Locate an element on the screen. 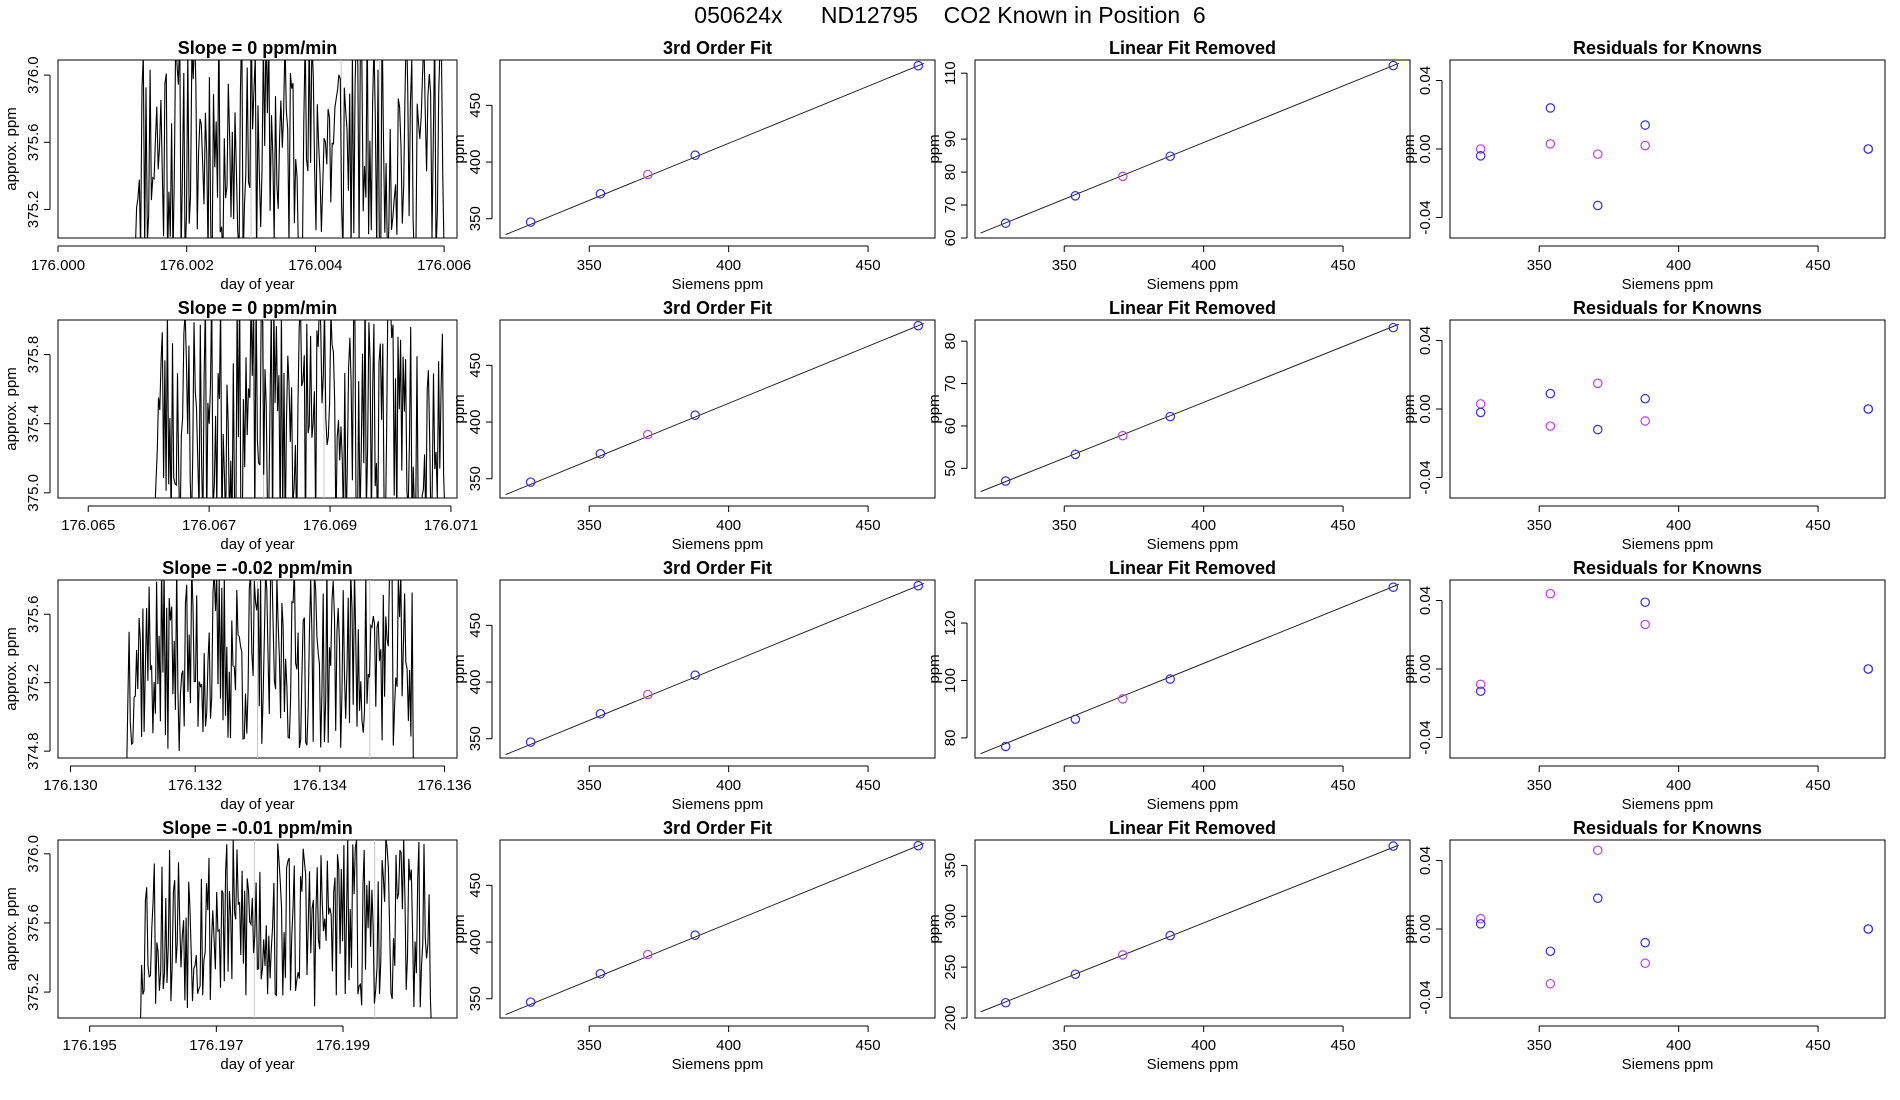 The height and width of the screenshot is (1100, 1900). data-trace is located at coordinates (286, 929).